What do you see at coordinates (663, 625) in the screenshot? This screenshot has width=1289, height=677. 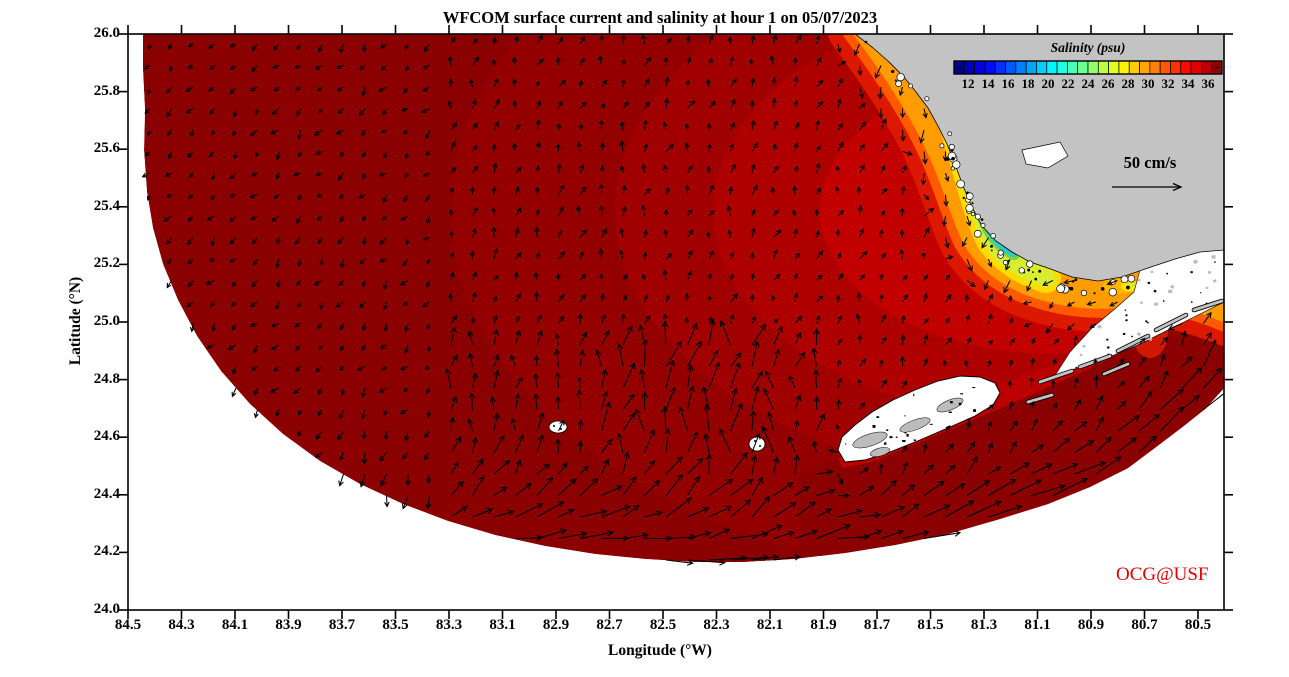 I see `x-tick-label: 82.5` at bounding box center [663, 625].